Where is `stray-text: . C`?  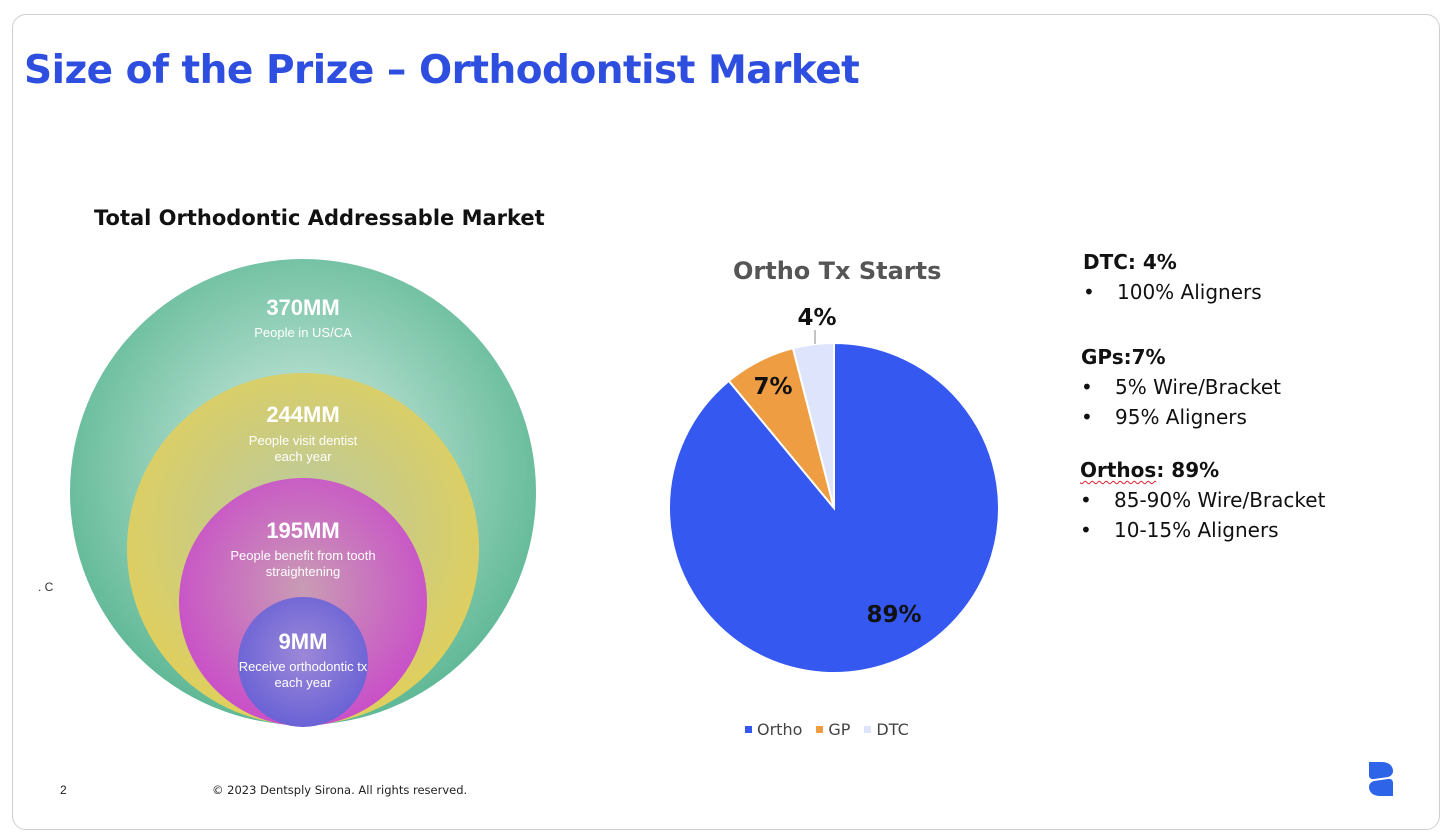
stray-text: . C is located at coordinates (46, 587).